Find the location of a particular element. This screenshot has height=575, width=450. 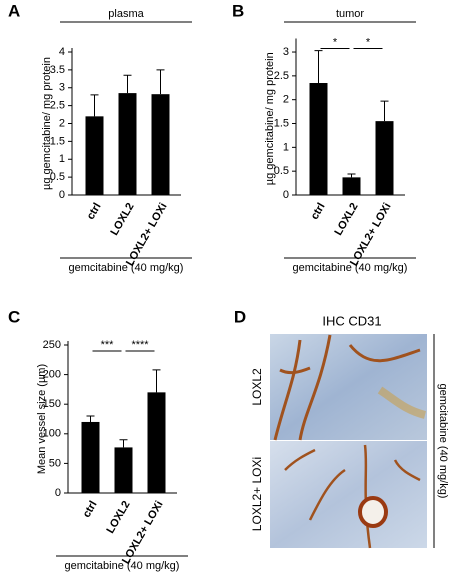

group-label: plasma is located at coordinates (126, 14).